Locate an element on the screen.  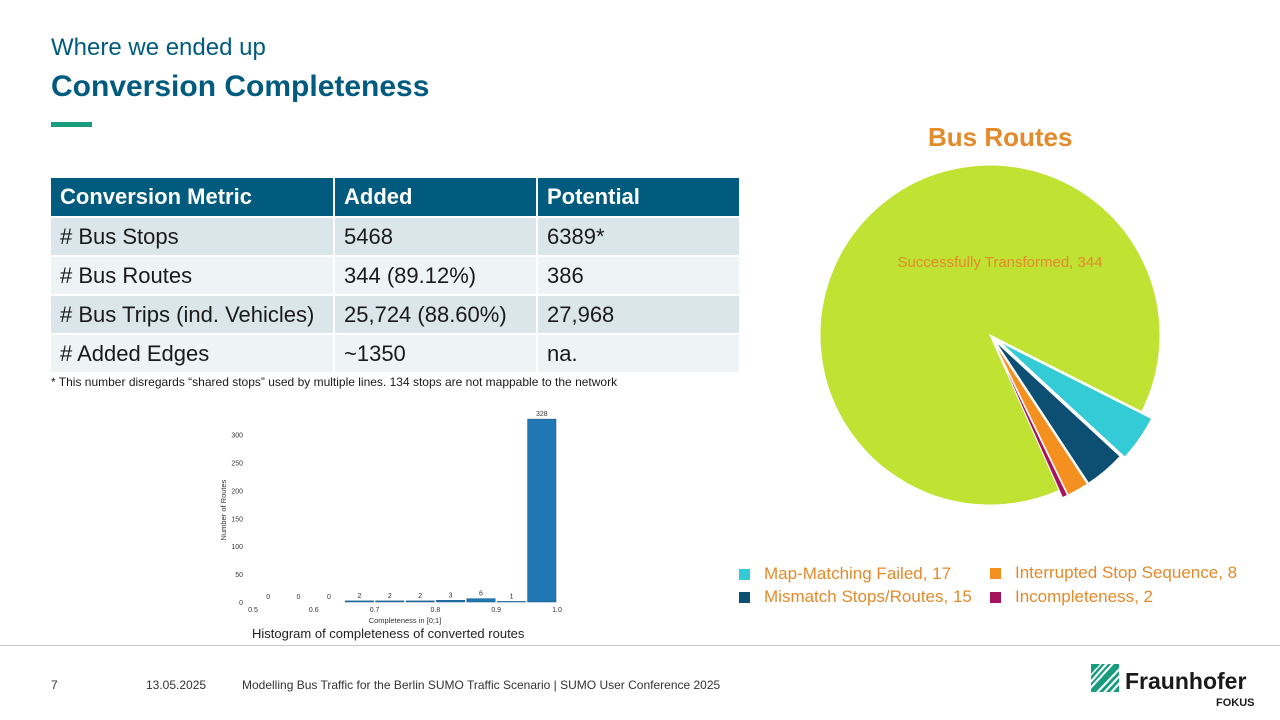
table-cell: # Bus Routes is located at coordinates (193, 275).